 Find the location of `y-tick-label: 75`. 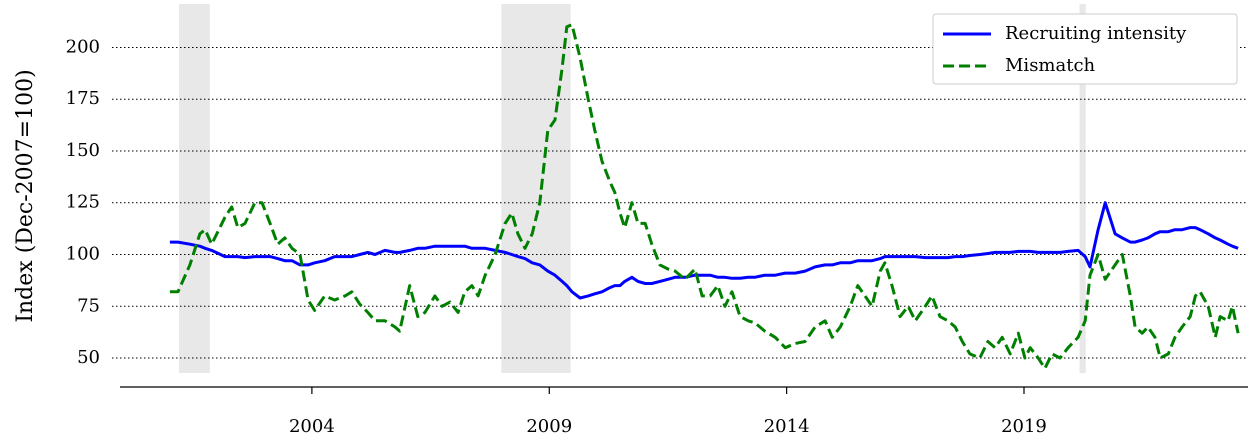

y-tick-label: 75 is located at coordinates (88, 305).